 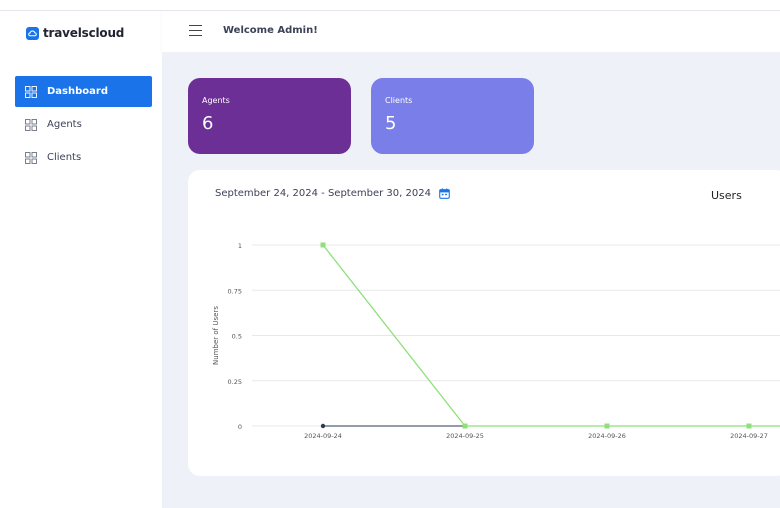 I want to click on sidebar-item-agents: Agents, so click(x=83, y=124).